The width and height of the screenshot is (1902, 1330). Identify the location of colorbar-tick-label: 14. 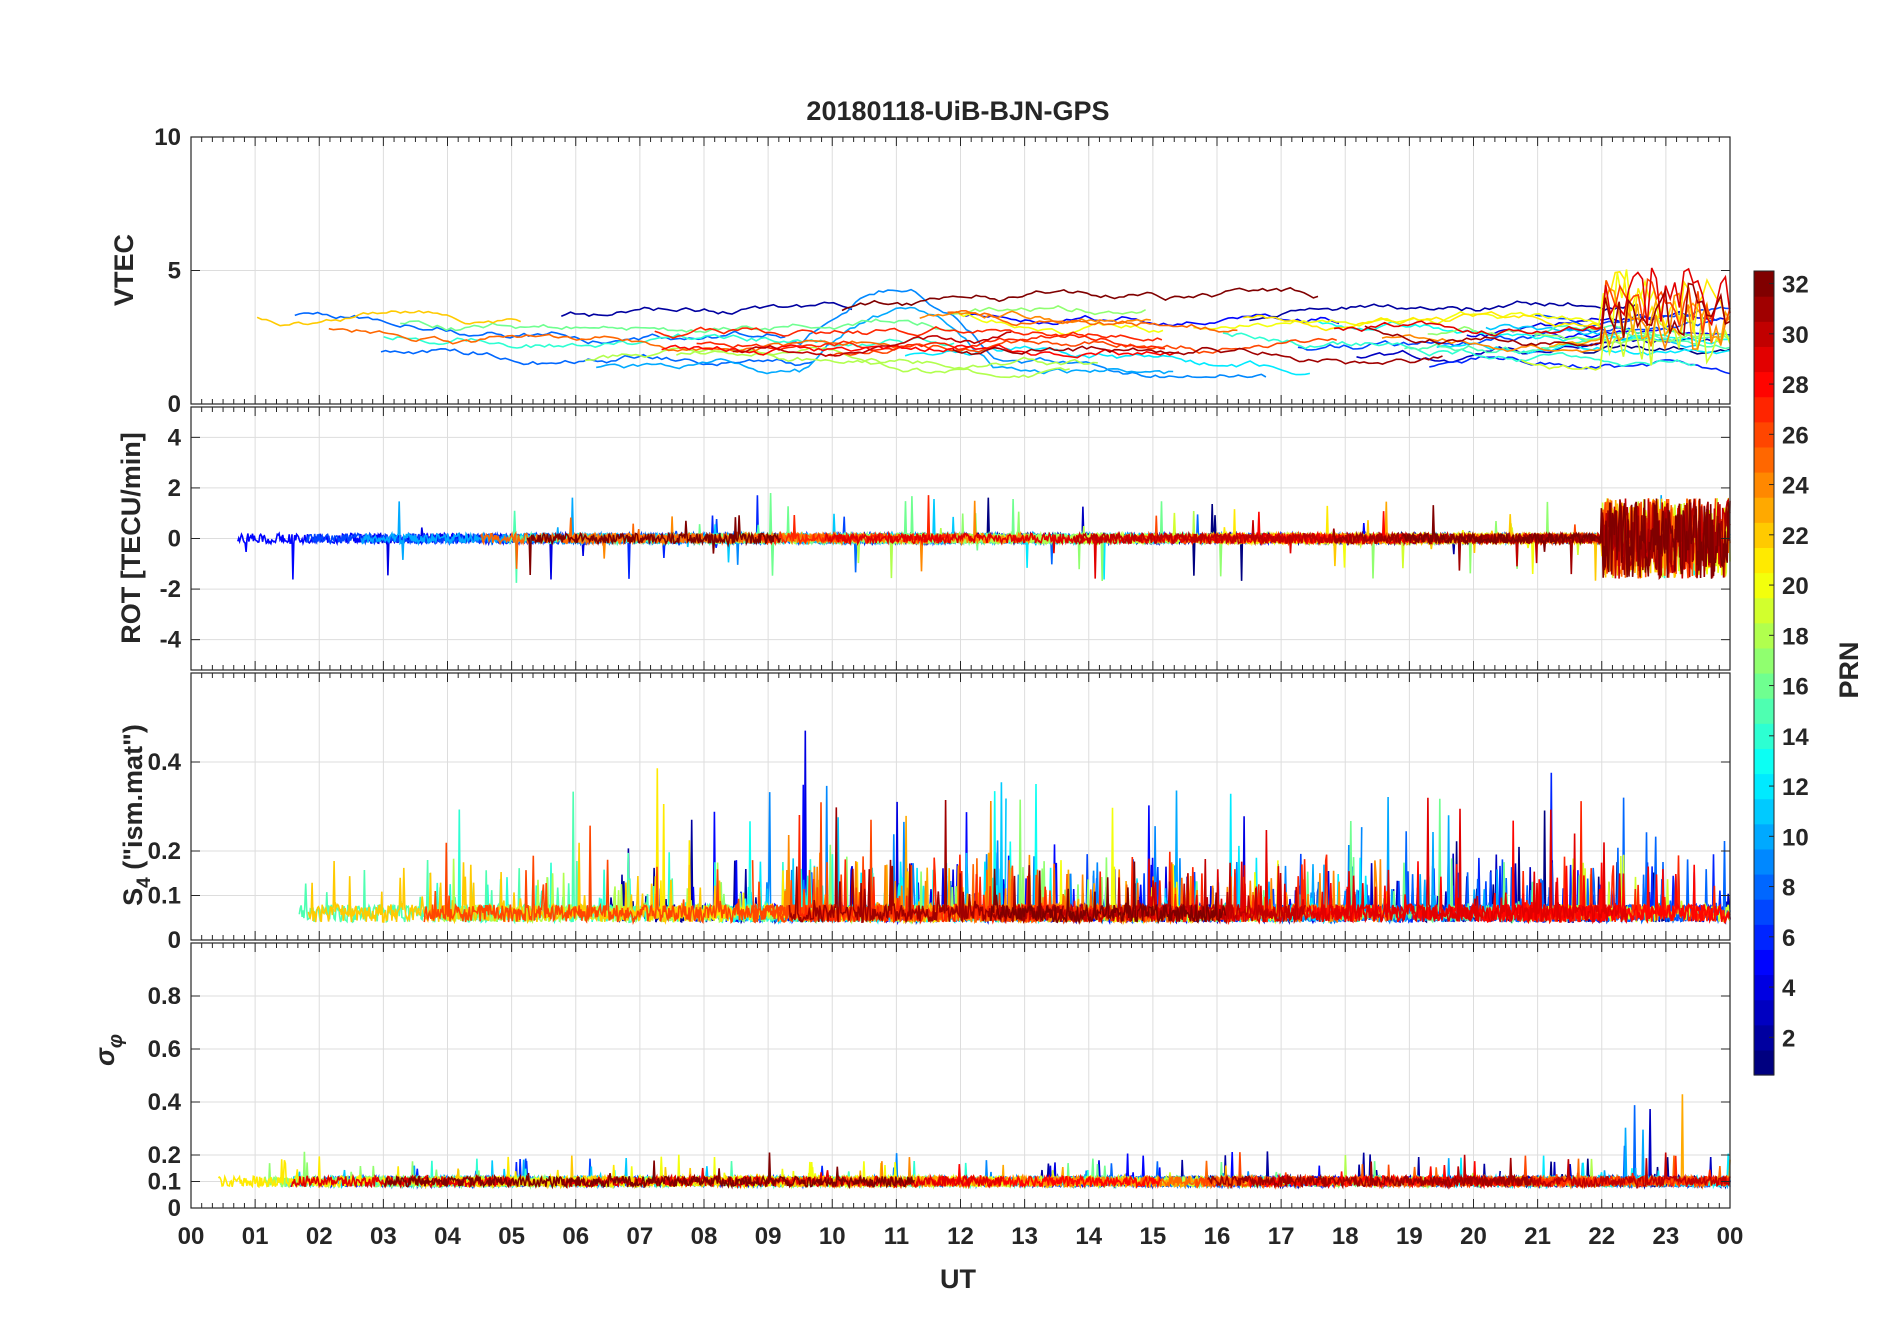
(1795, 737).